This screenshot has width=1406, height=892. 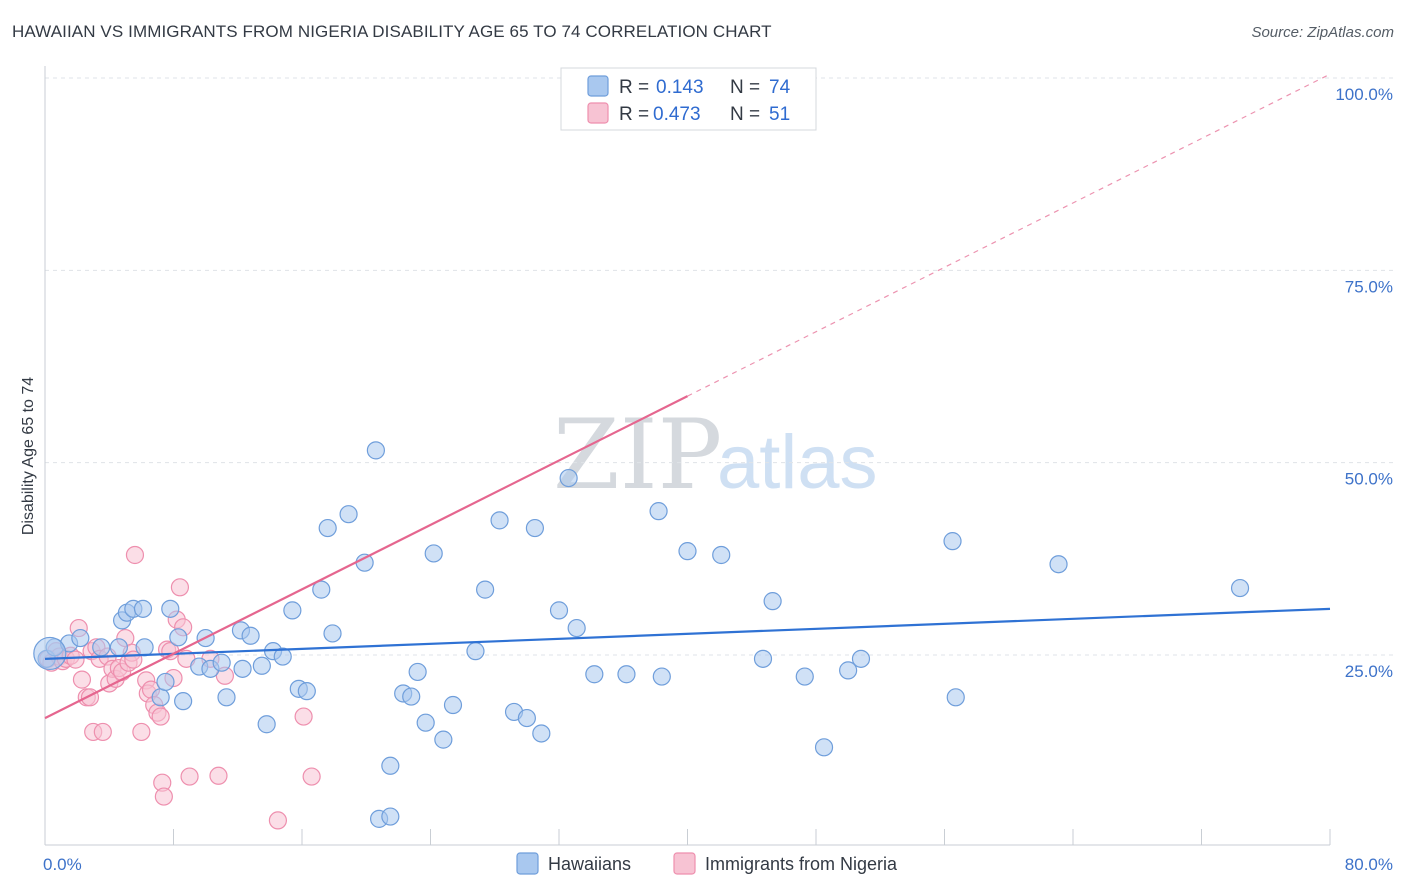 I want to click on x-tick-labels: 0.0% 80.0%, so click(x=718, y=864).